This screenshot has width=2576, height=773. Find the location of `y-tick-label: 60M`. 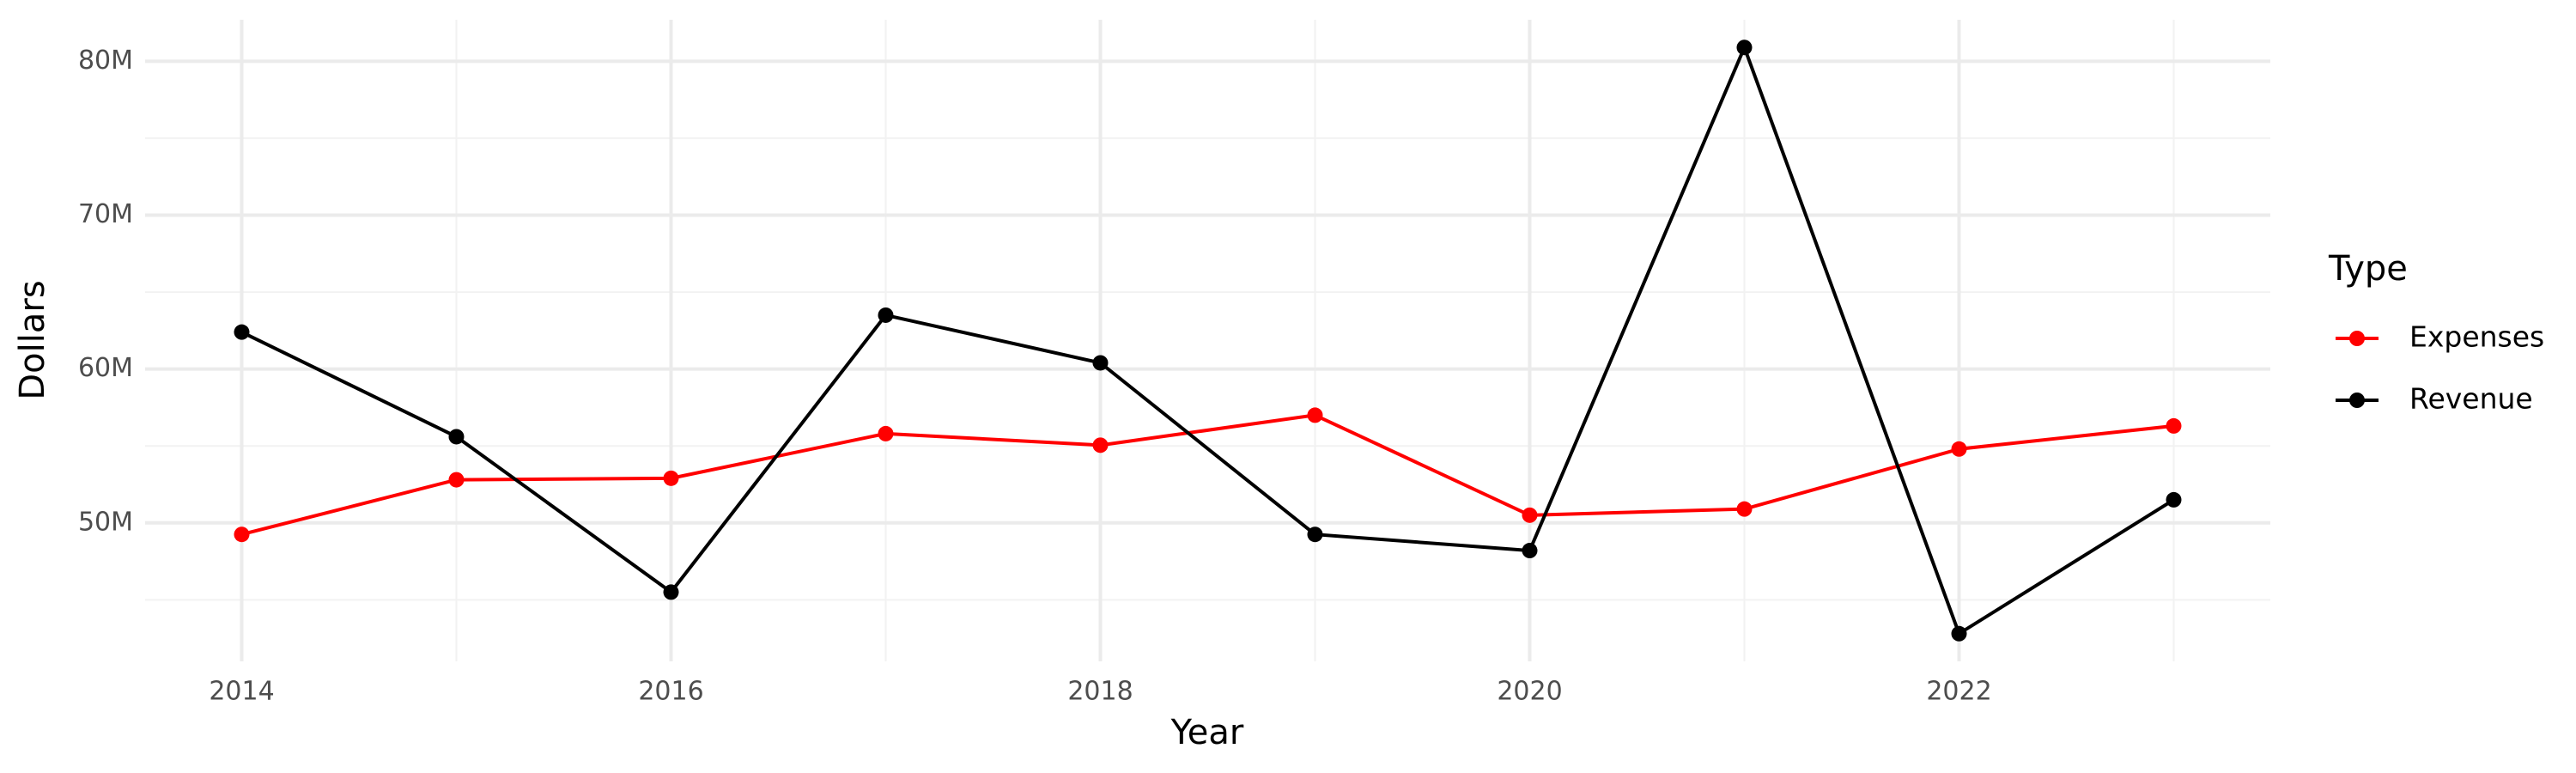

y-tick-label: 60M is located at coordinates (106, 368).